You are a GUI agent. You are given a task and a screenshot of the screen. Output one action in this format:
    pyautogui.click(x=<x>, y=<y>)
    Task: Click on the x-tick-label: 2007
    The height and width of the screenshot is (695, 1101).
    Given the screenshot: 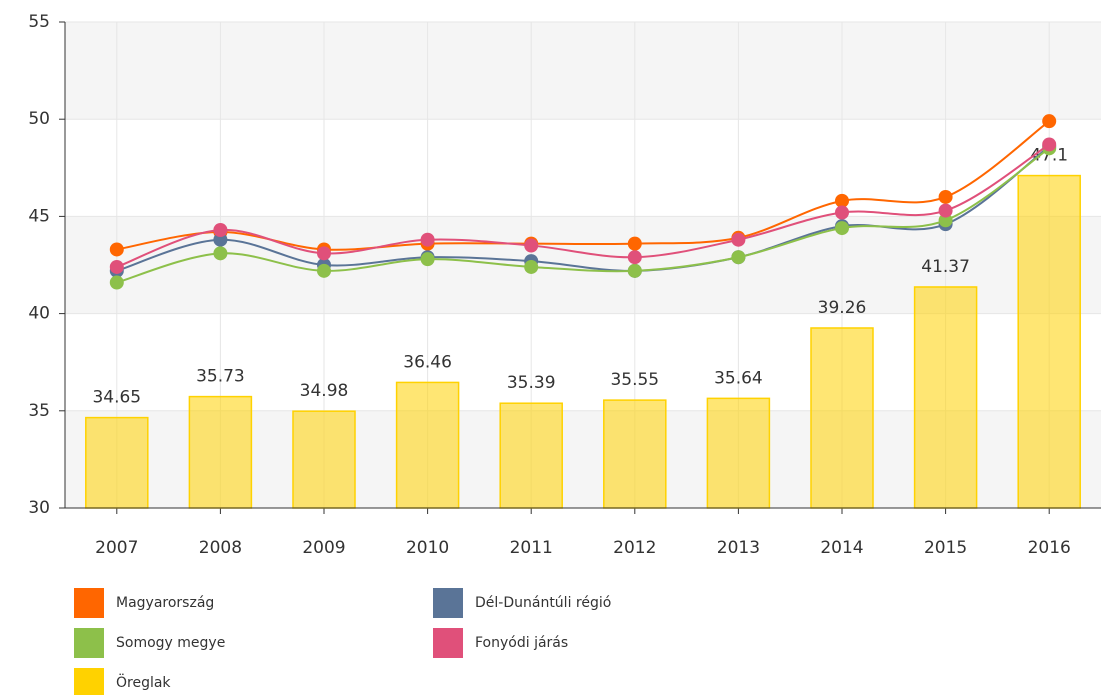 What is the action you would take?
    pyautogui.click(x=116, y=548)
    